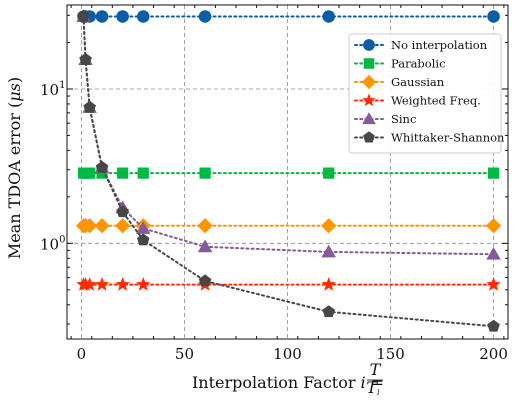  I want to click on x-label-fraction-numerator: T, so click(376, 369).